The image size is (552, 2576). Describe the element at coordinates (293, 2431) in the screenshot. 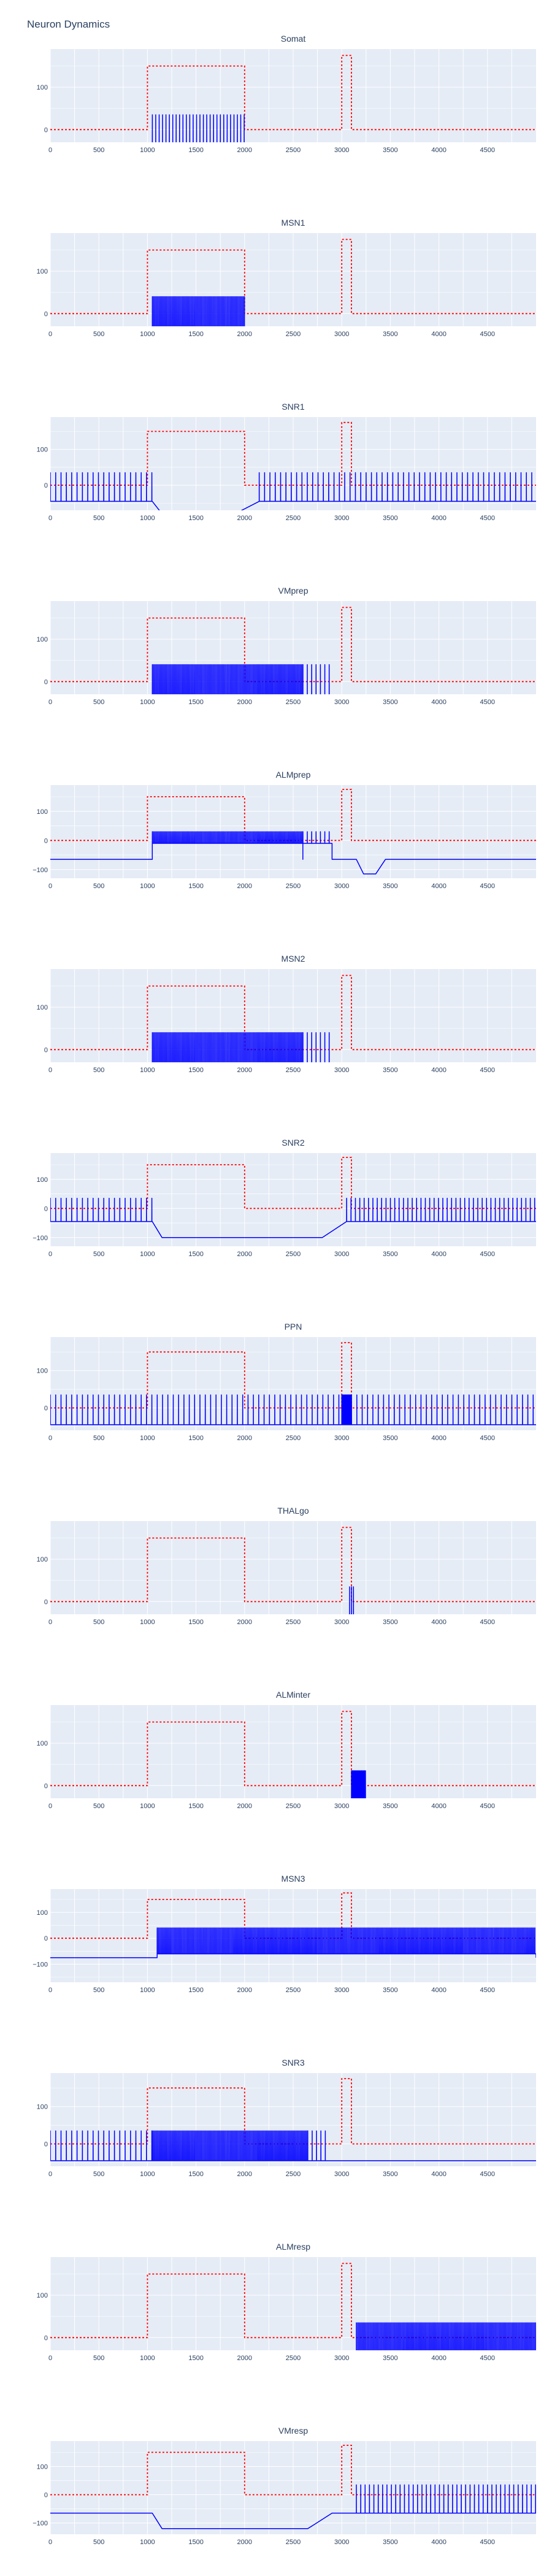

I see `chart-title: VMresp` at that location.